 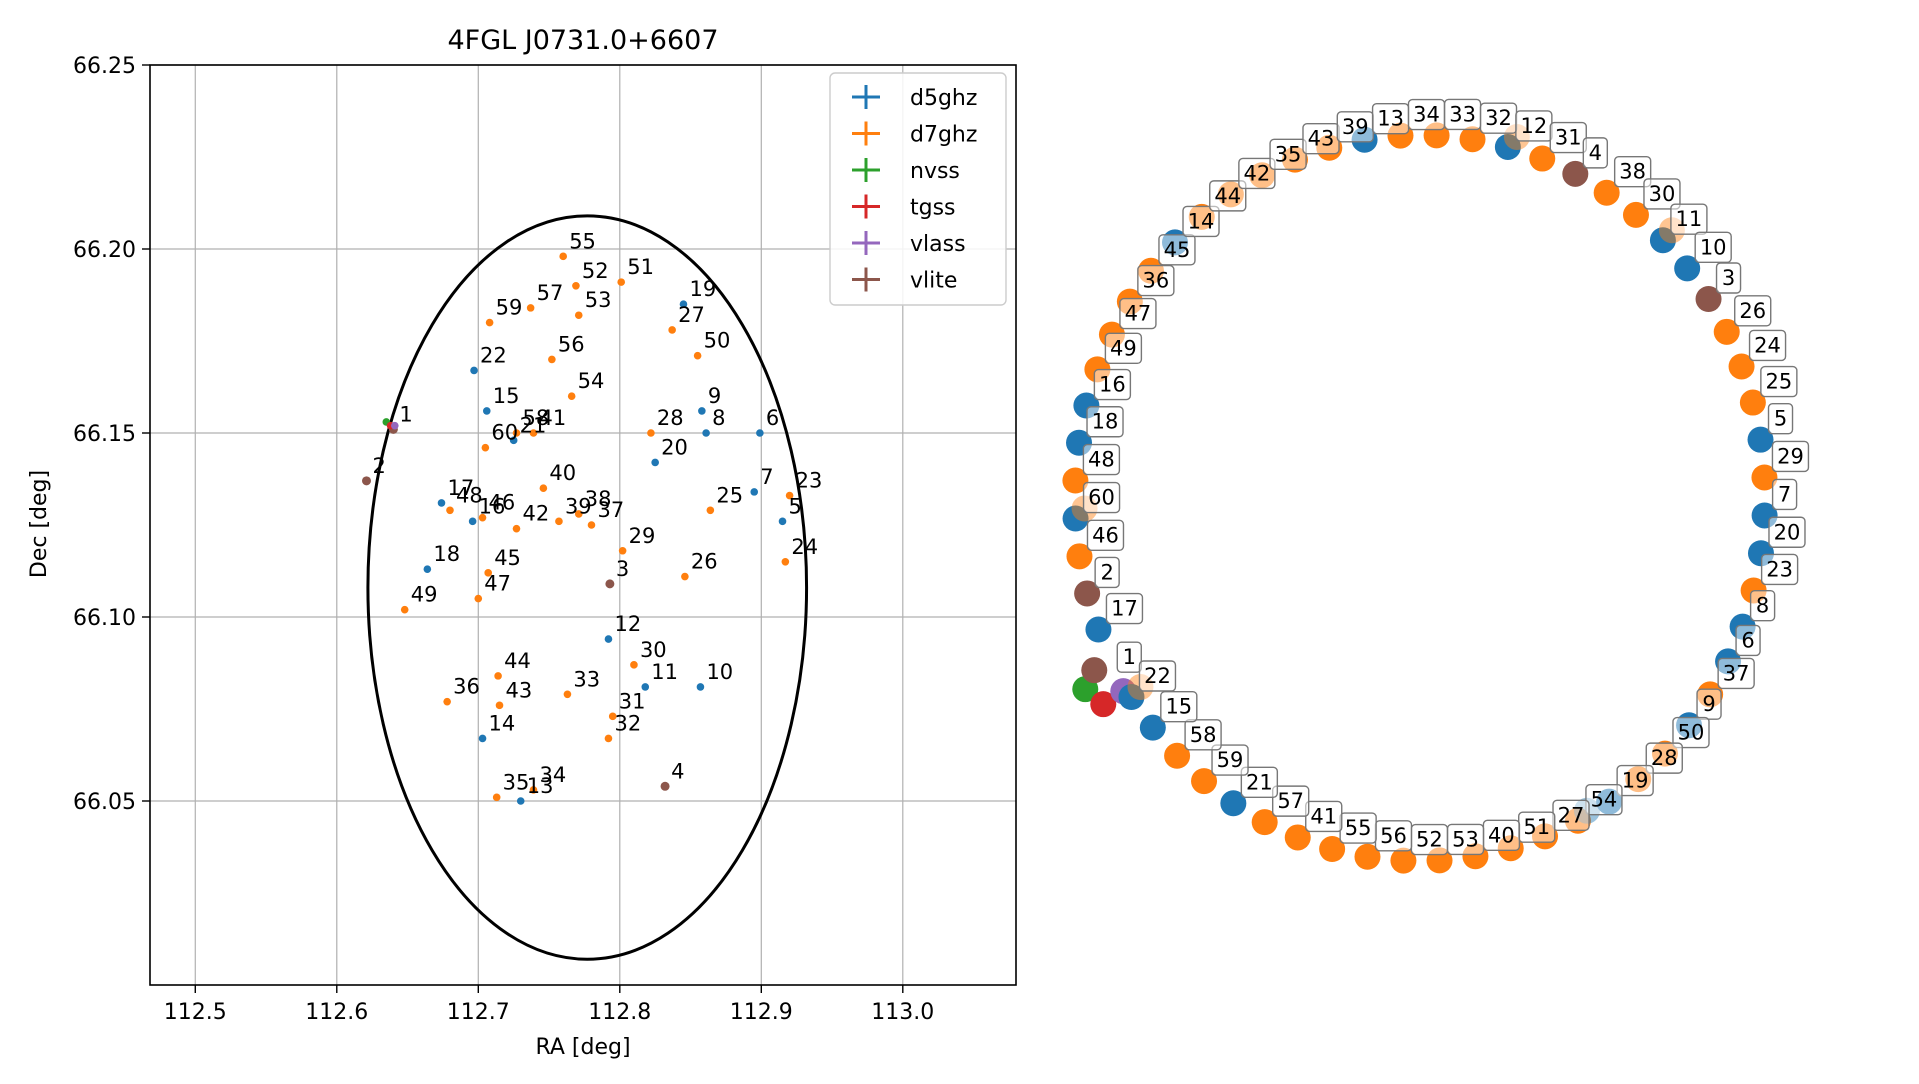 What do you see at coordinates (1575, 173) in the screenshot?
I see `ring-marker-vlite` at bounding box center [1575, 173].